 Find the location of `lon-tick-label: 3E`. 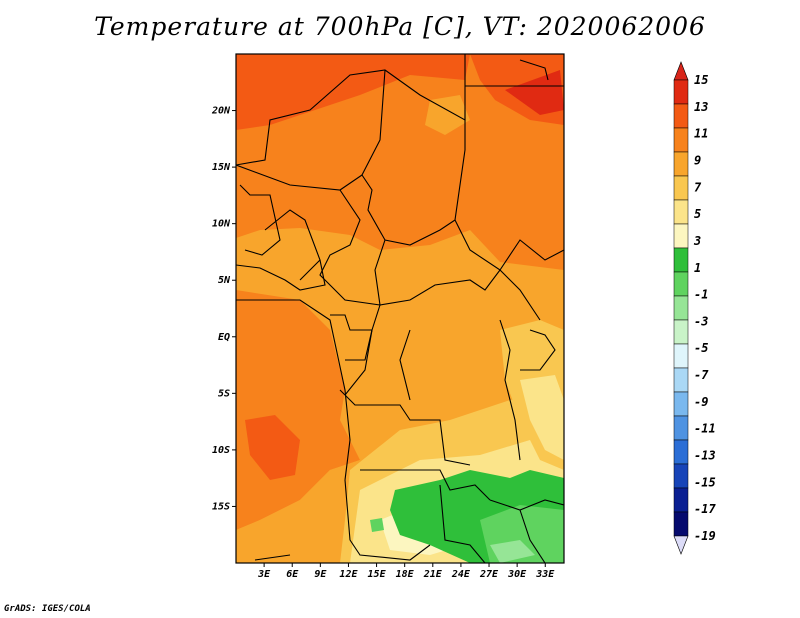

lon-tick-label: 3E is located at coordinates (264, 574).